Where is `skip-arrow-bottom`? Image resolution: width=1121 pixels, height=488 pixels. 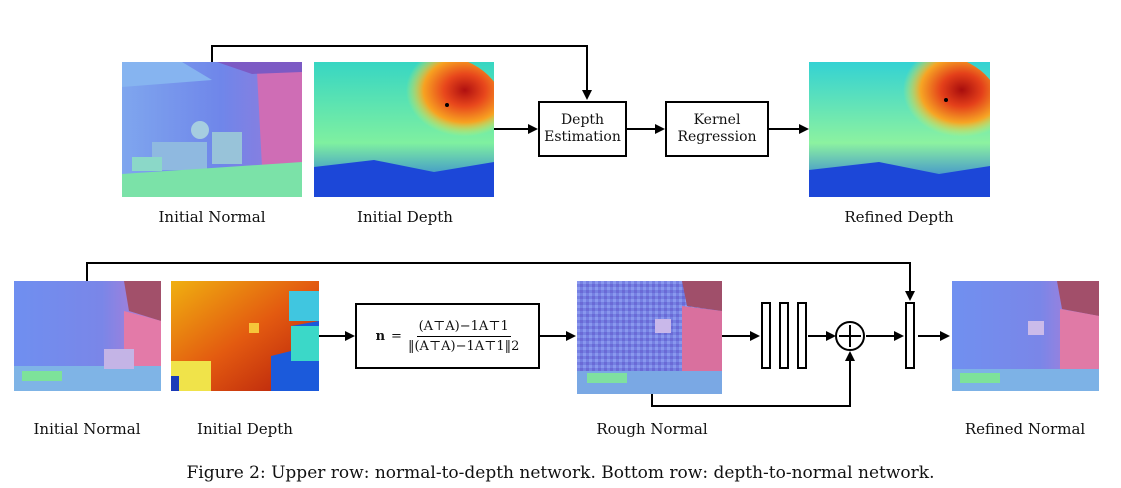 skip-arrow-bottom is located at coordinates (500, 281).